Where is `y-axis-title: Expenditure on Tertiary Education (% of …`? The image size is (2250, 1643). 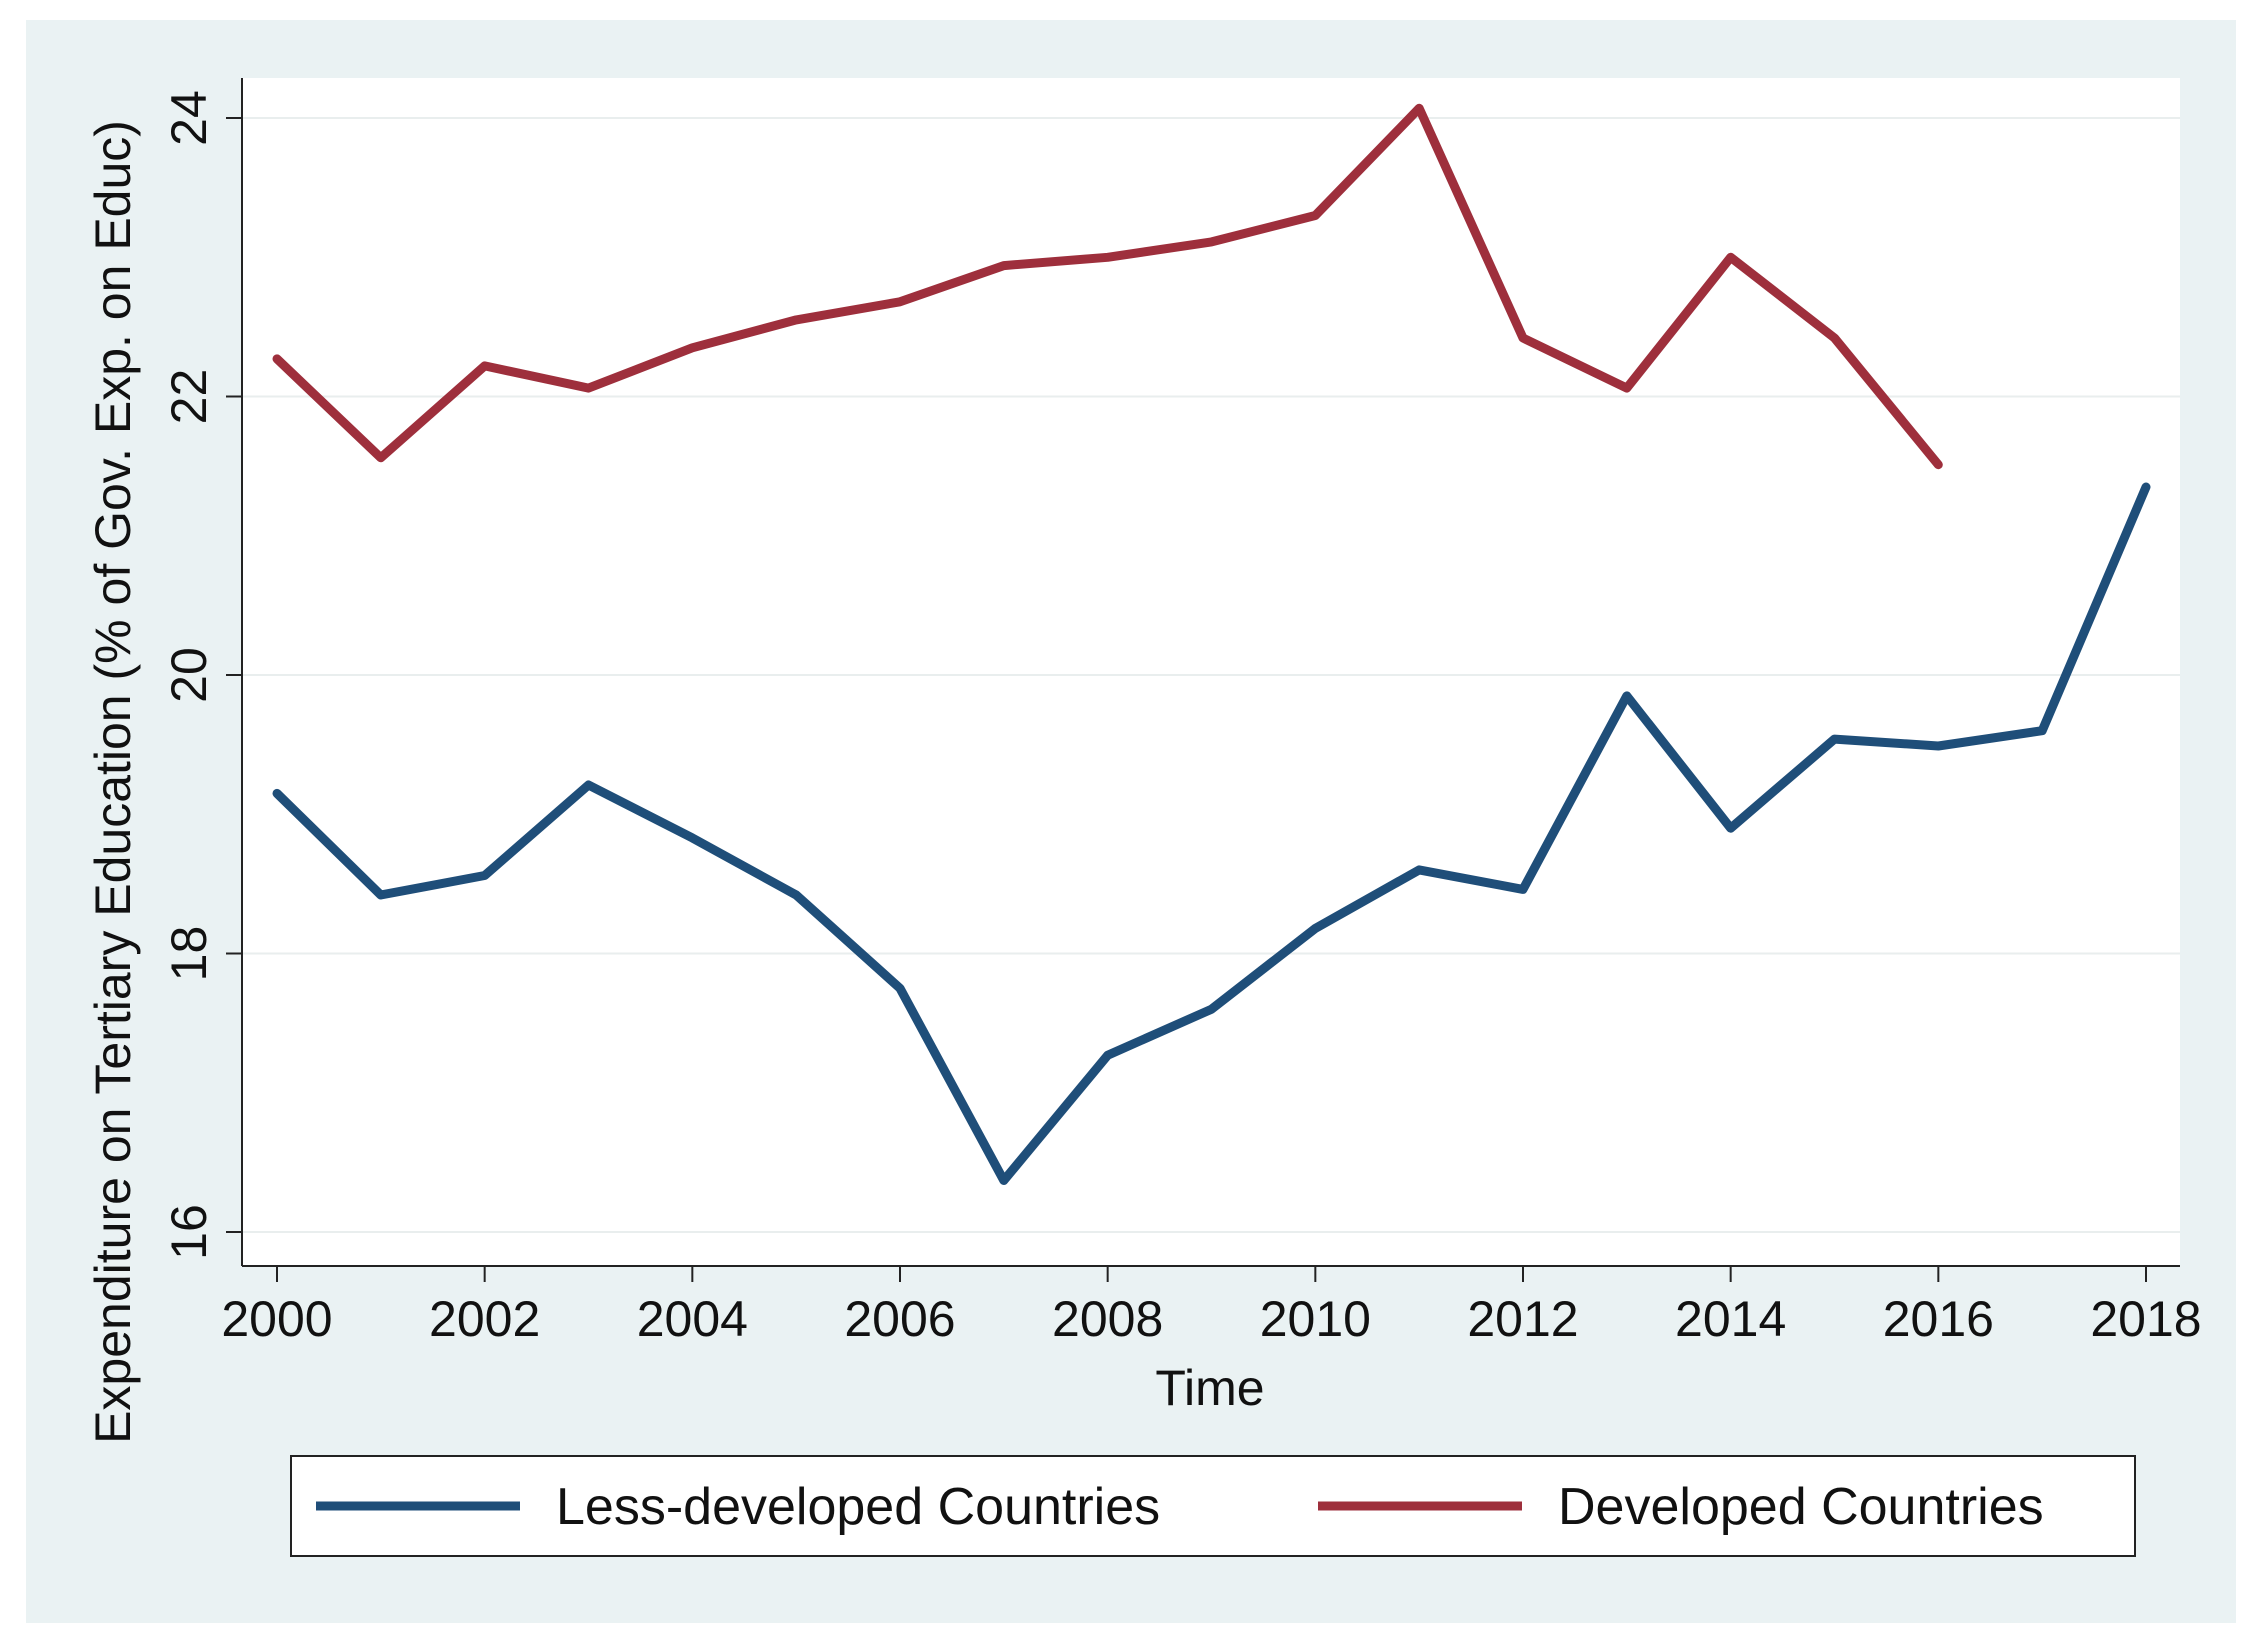
y-axis-title: Expenditure on Tertiary Education (% of … is located at coordinates (113, 782).